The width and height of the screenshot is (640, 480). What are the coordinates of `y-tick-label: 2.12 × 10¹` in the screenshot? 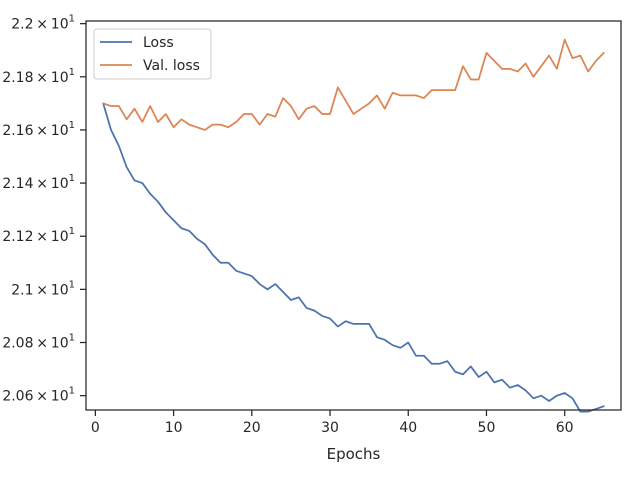 It's located at (38, 235).